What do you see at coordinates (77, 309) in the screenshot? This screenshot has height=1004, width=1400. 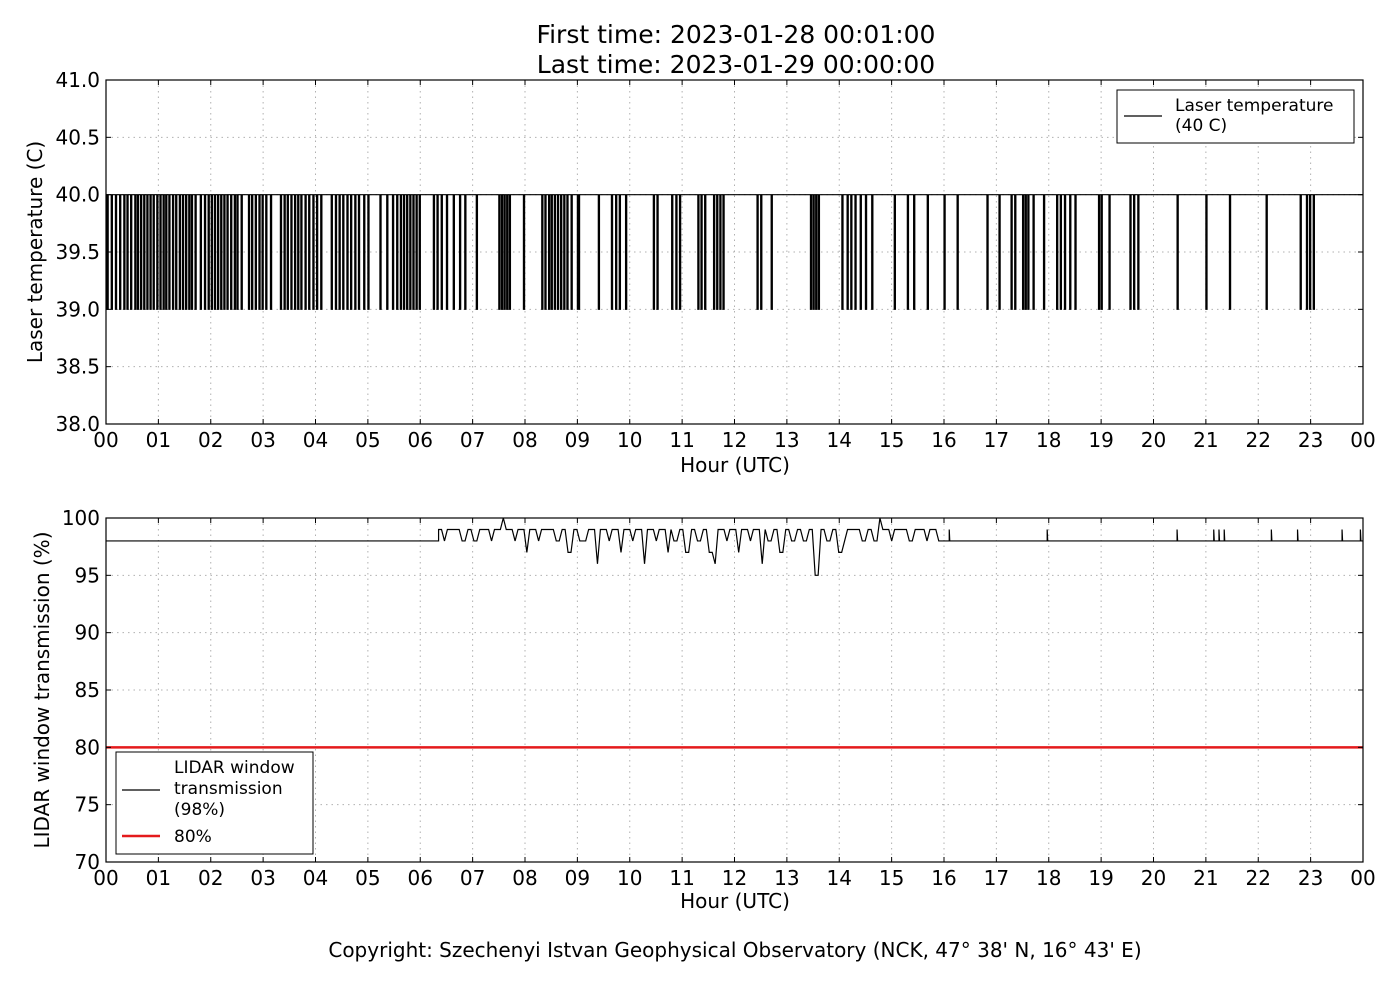 I see `y-tick-label: 39.0` at bounding box center [77, 309].